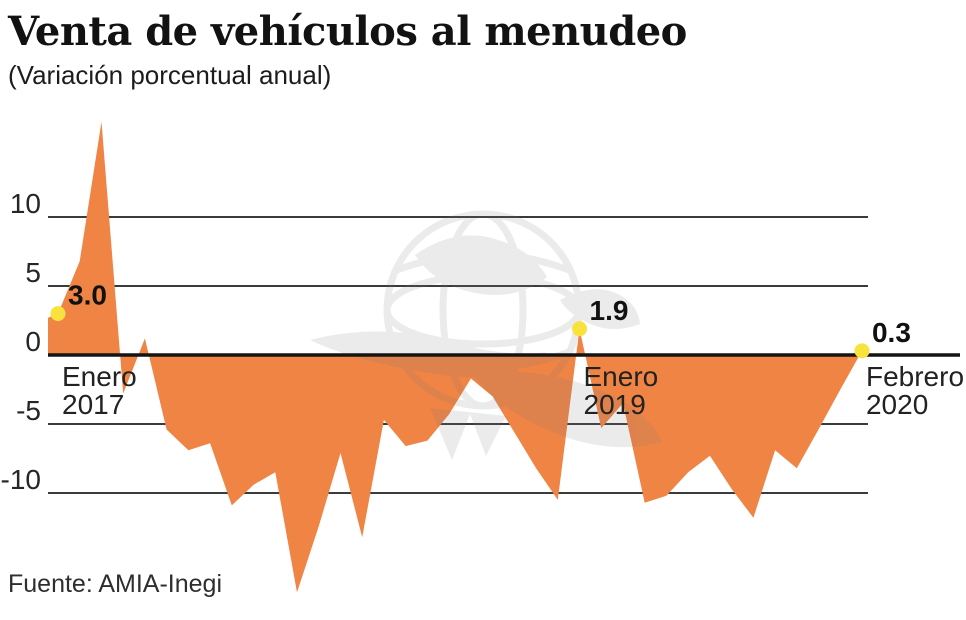  Describe the element at coordinates (33, 272) in the screenshot. I see `y-tick-label-5: 5` at that location.